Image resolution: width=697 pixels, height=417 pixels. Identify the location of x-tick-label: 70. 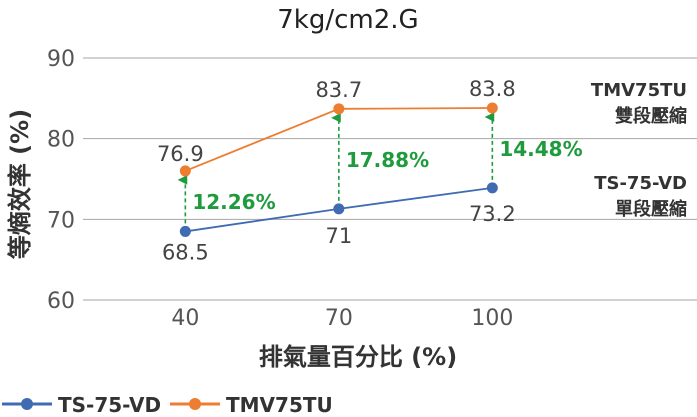
(339, 318).